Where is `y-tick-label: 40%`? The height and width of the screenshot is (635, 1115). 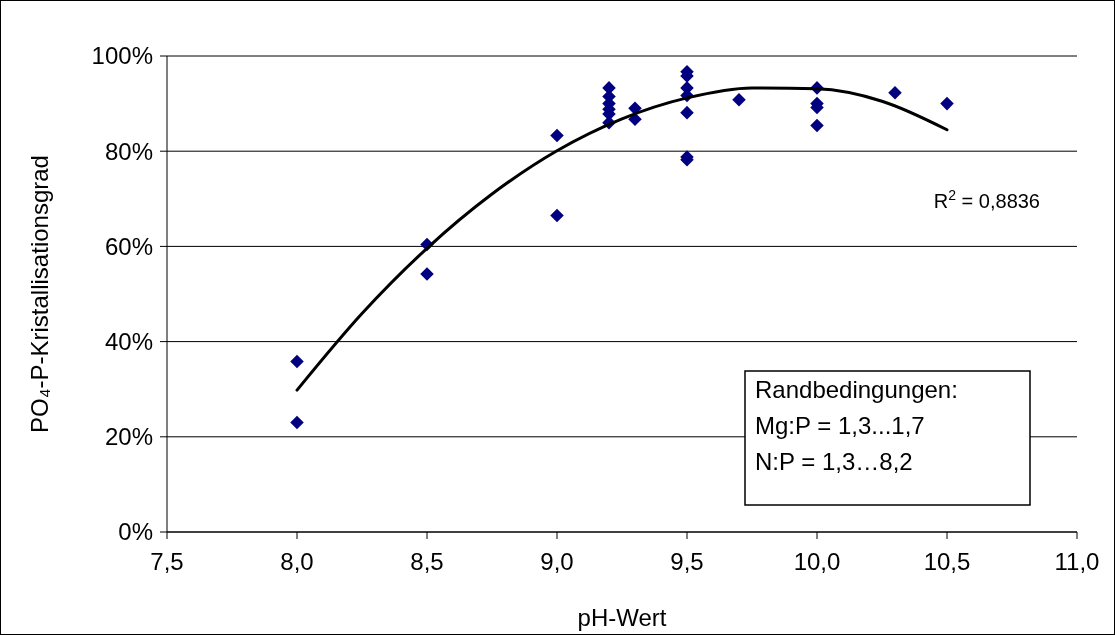 y-tick-label: 40% is located at coordinates (128, 341).